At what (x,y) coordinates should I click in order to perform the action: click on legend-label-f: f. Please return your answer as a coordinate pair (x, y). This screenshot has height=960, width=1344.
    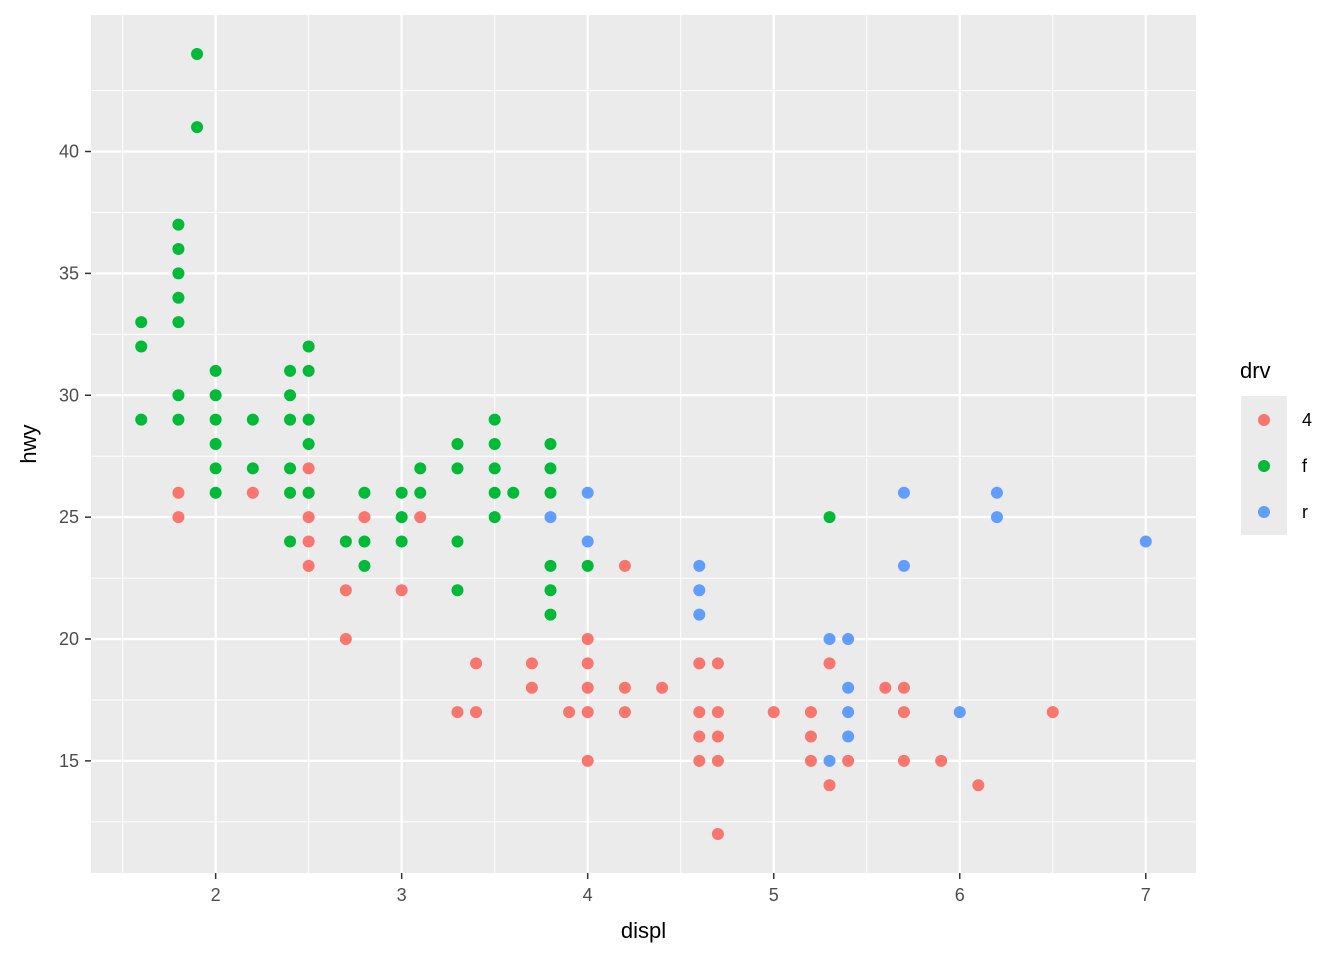
    Looking at the image, I should click on (1305, 466).